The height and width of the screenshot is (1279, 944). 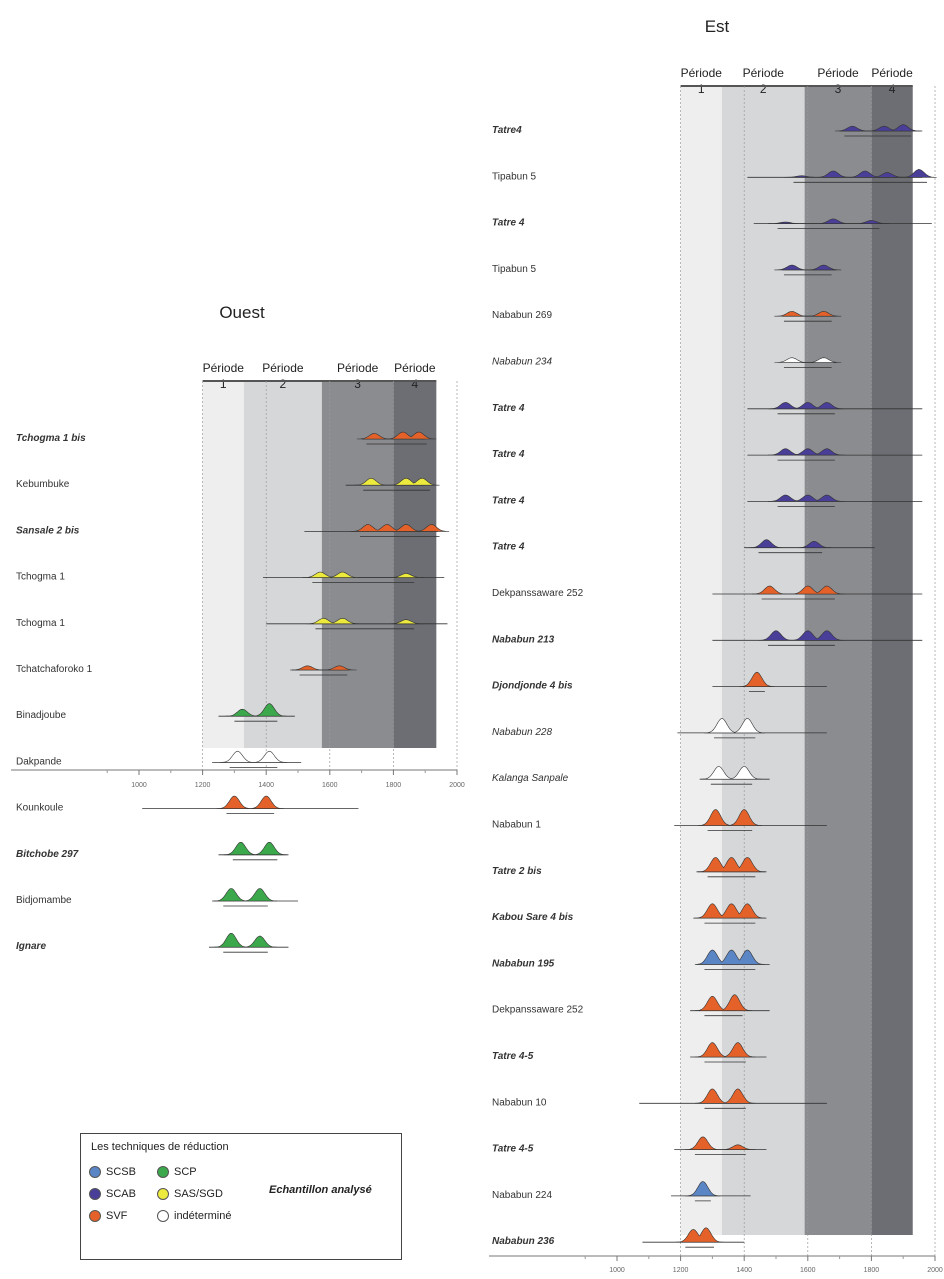 I want to click on site-label: Kebumbuke, so click(x=43, y=484).